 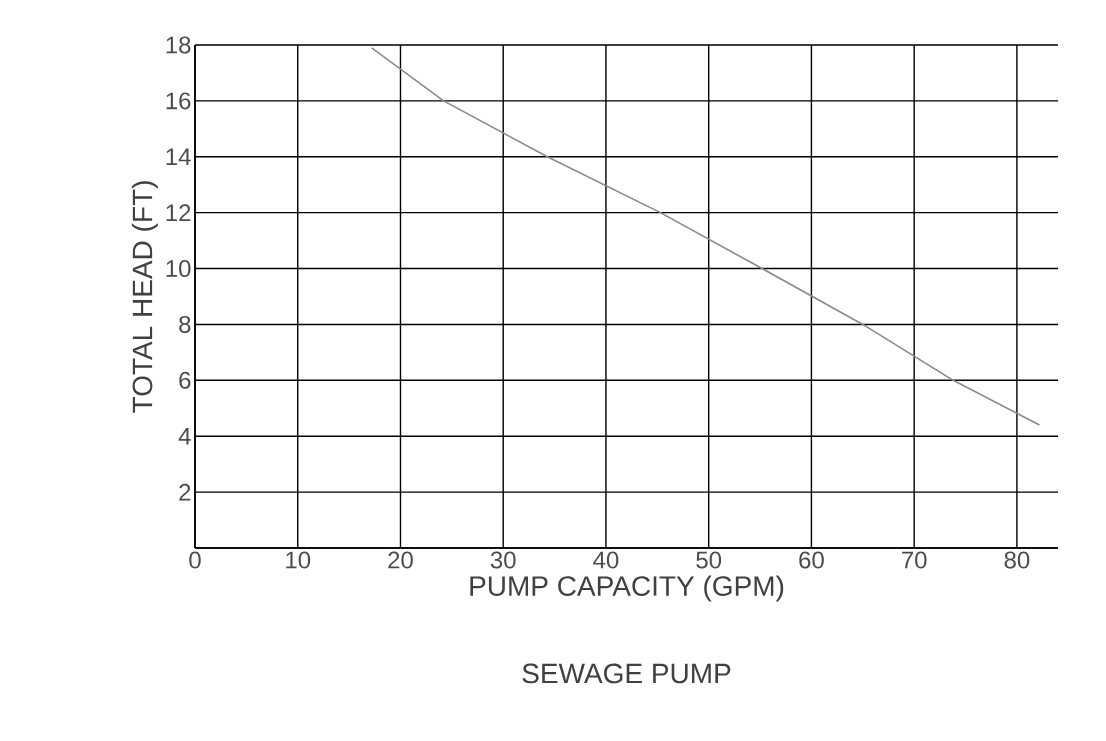 I want to click on x-tick-label: 80, so click(x=1017, y=560).